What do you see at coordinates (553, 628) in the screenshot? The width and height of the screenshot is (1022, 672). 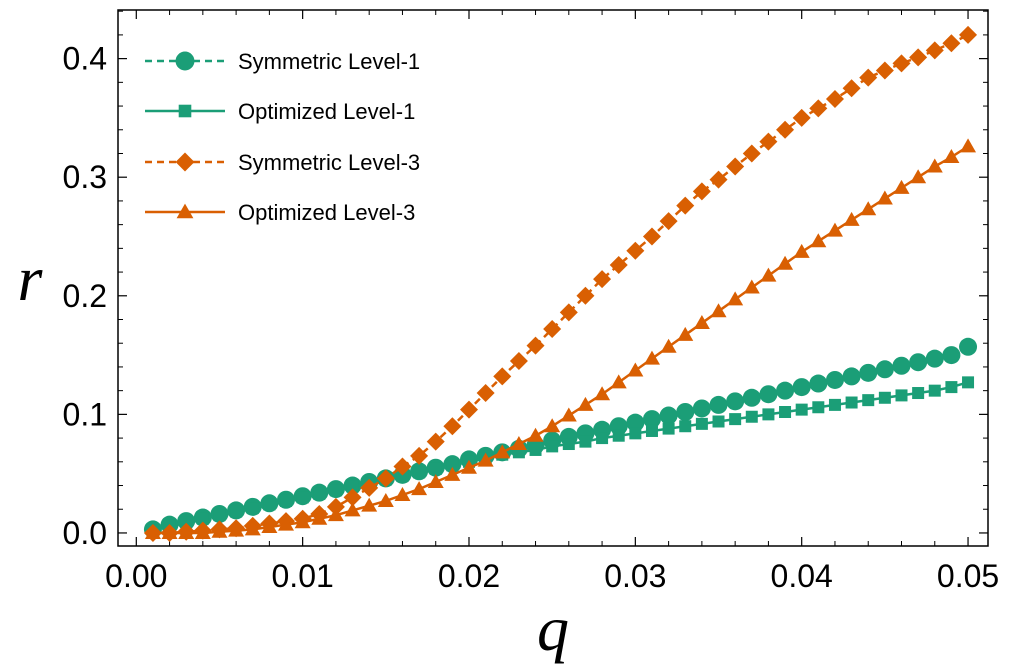 I see `x-axis-label: q` at bounding box center [553, 628].